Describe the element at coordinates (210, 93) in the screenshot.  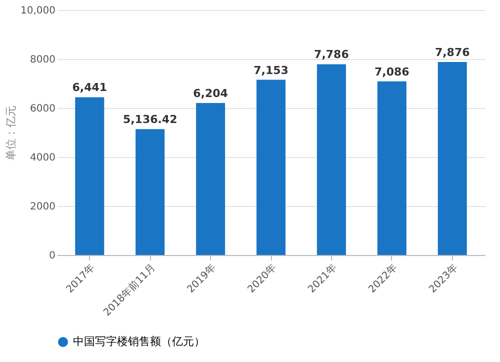
I see `data-label: 6,204` at that location.